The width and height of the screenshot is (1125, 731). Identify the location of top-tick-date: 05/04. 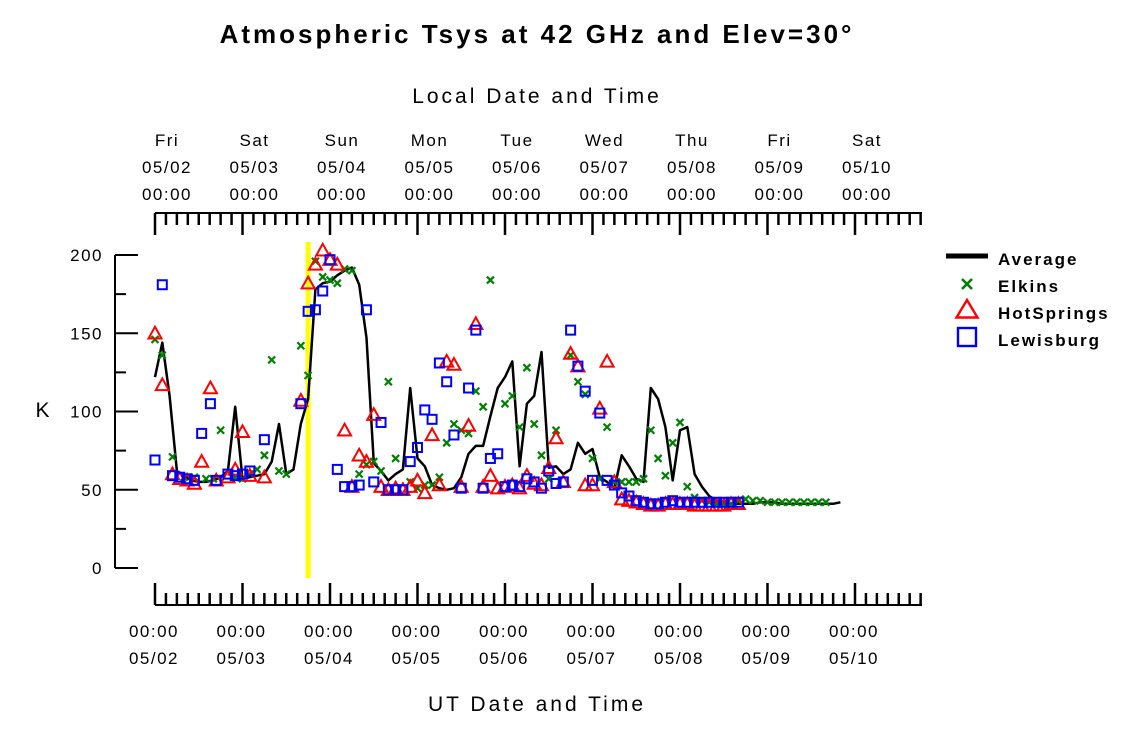
(342, 167).